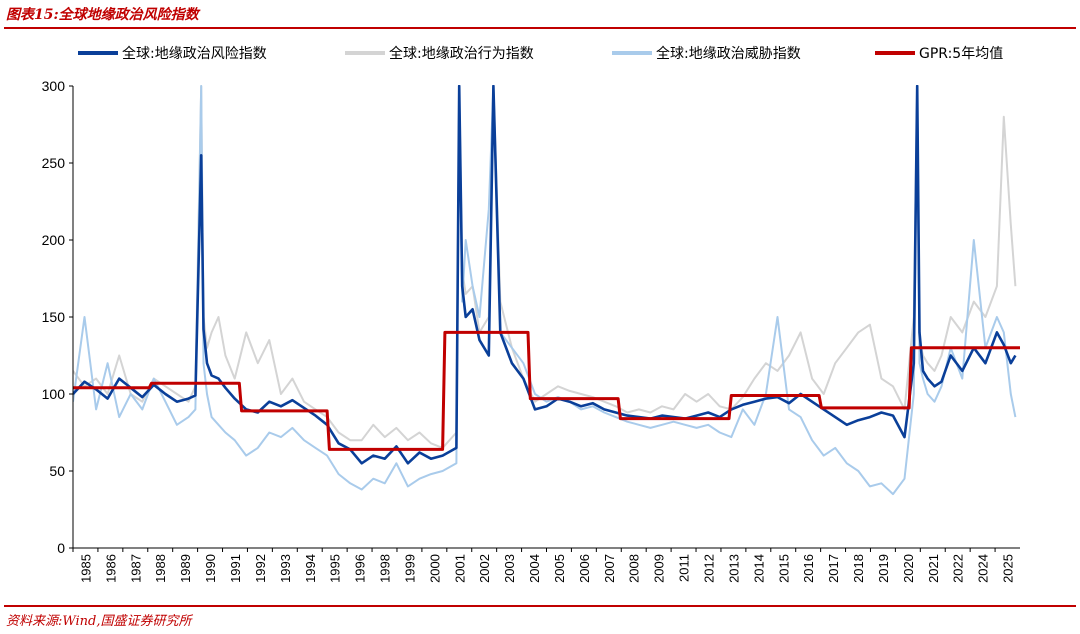 Image resolution: width=1080 pixels, height=634 pixels. I want to click on legend-label-act: 全球:地缘政治行为指数, so click(461, 53).